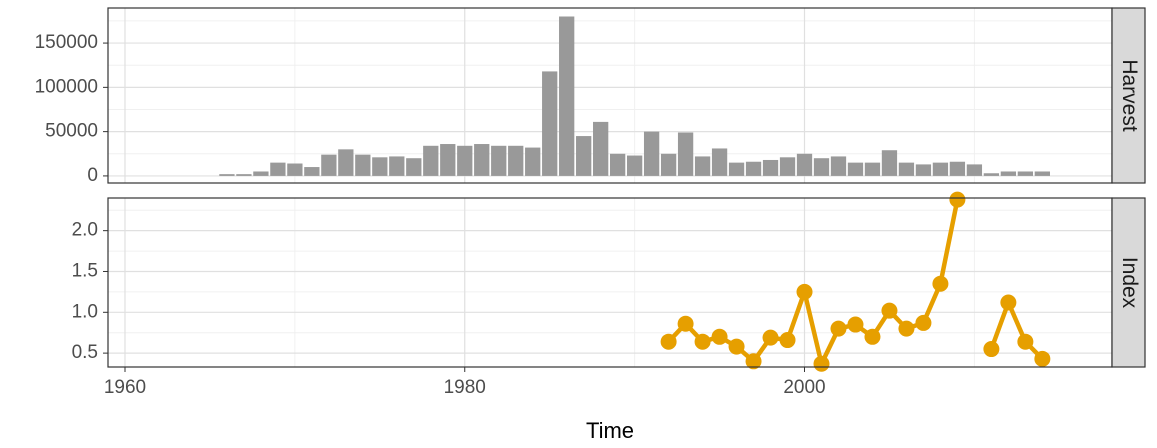  Describe the element at coordinates (125, 387) in the screenshot. I see `x-tick-label: 1960` at that location.